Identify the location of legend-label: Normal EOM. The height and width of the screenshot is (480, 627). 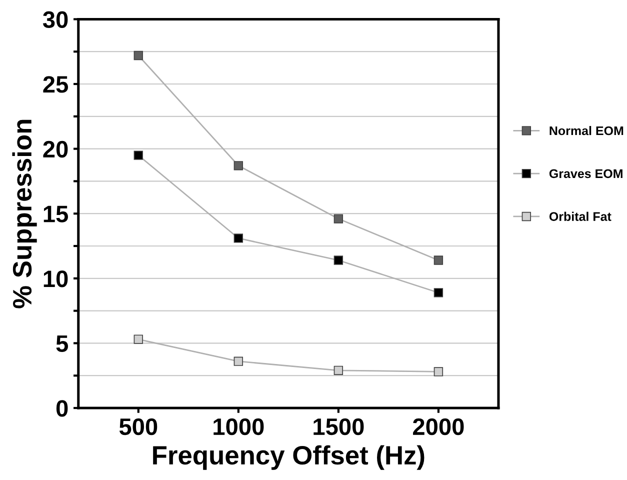
(587, 131).